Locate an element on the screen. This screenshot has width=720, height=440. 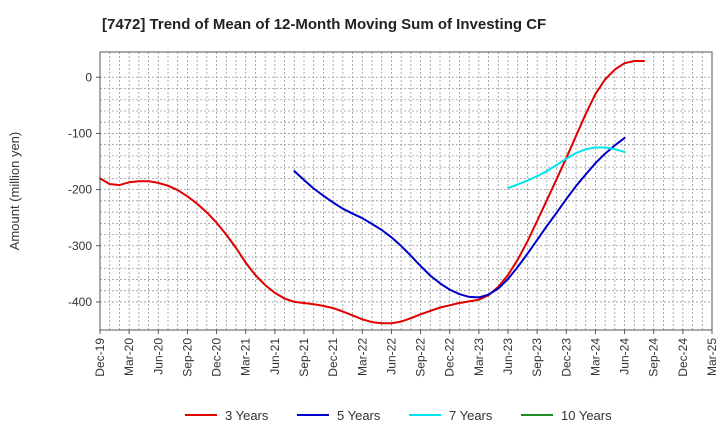
x-tick-label: Dec-20 is located at coordinates (217, 357).